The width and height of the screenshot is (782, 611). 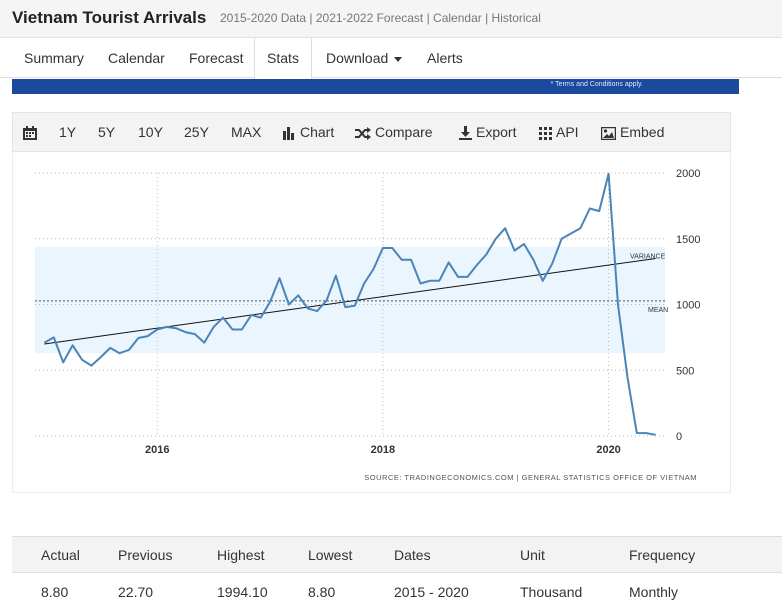 I want to click on mean-label: MEAN, so click(x=658, y=310).